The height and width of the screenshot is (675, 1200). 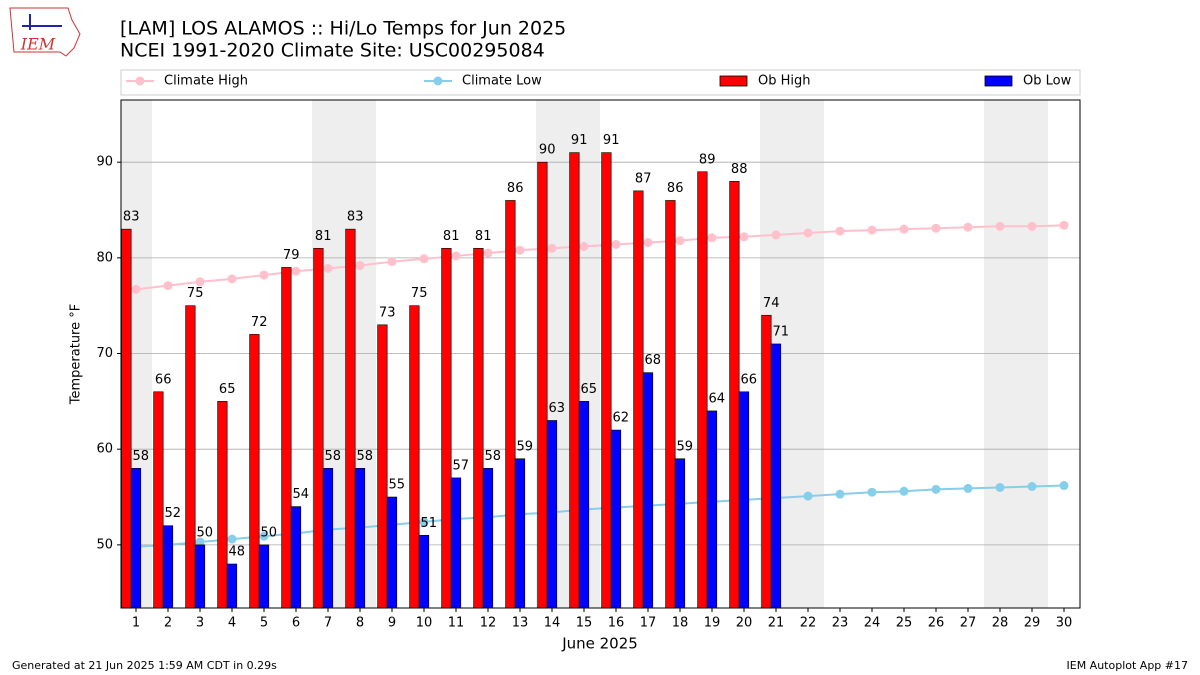 I want to click on y-tick-label: 50, so click(x=104, y=544).